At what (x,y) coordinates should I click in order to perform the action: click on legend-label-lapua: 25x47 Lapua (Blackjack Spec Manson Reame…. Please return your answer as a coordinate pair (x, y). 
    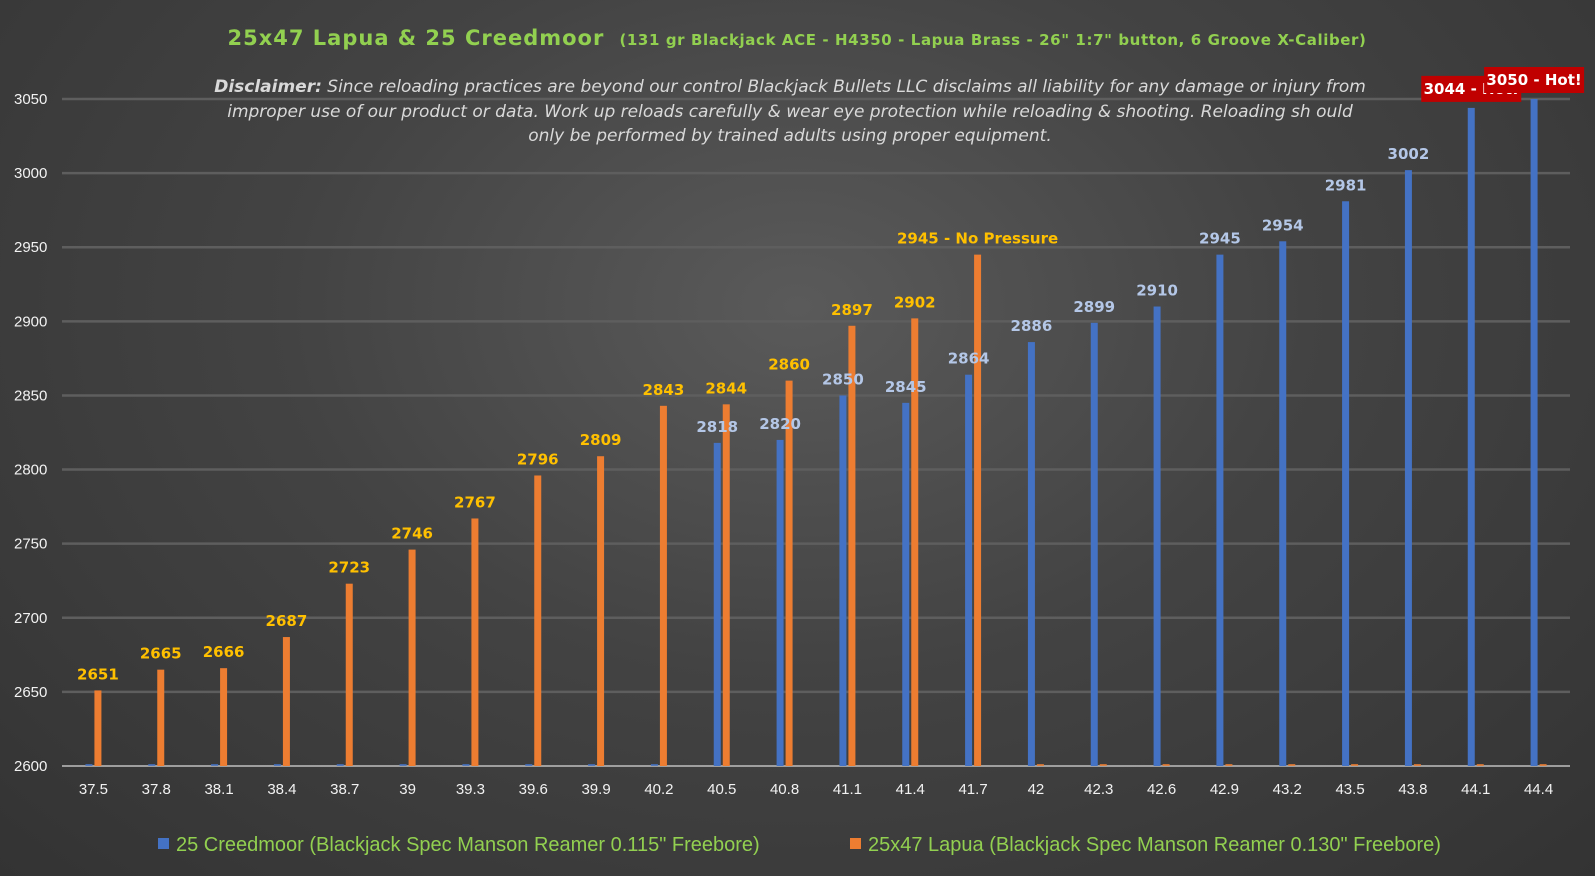
    Looking at the image, I should click on (1154, 845).